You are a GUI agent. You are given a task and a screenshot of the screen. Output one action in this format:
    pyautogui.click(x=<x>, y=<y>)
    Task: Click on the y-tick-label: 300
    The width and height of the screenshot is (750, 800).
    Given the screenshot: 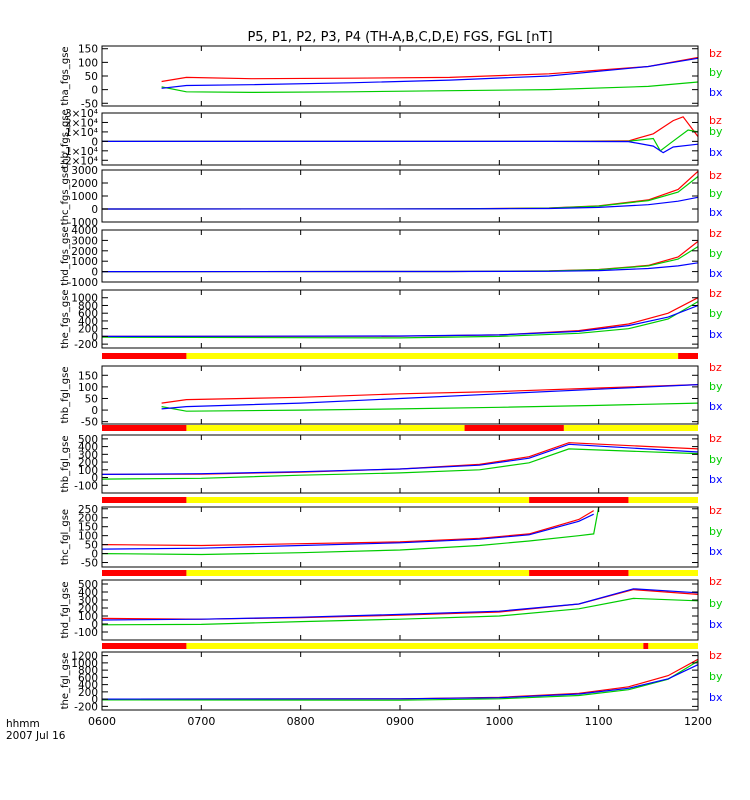 What is the action you would take?
    pyautogui.click(x=88, y=601)
    